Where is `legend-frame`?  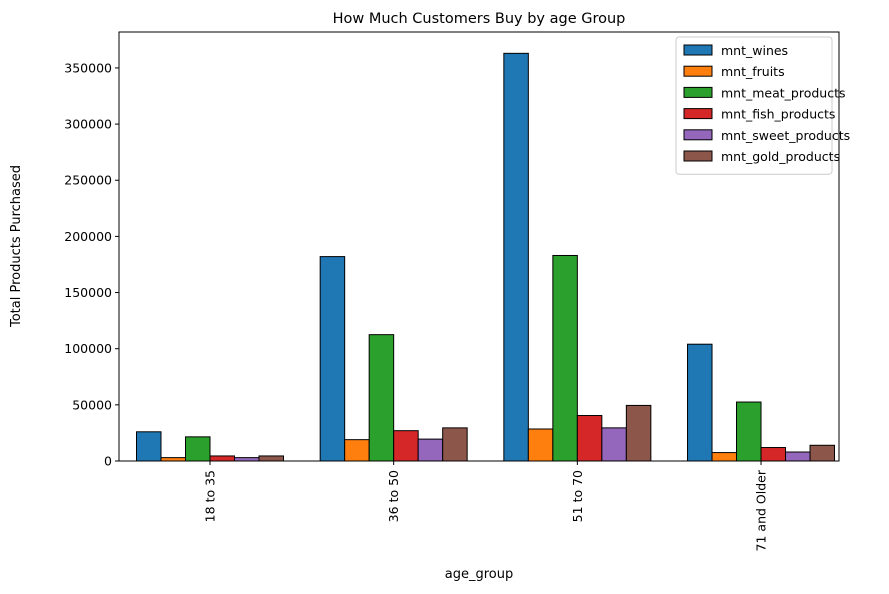 legend-frame is located at coordinates (754, 105).